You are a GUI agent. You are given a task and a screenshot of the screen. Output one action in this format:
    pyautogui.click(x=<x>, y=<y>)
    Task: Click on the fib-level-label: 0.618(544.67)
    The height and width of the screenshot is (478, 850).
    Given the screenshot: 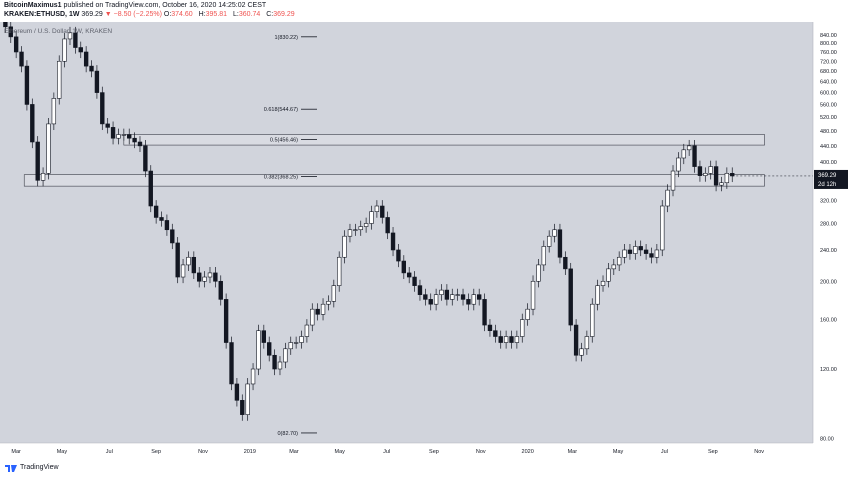 What is the action you would take?
    pyautogui.click(x=281, y=110)
    